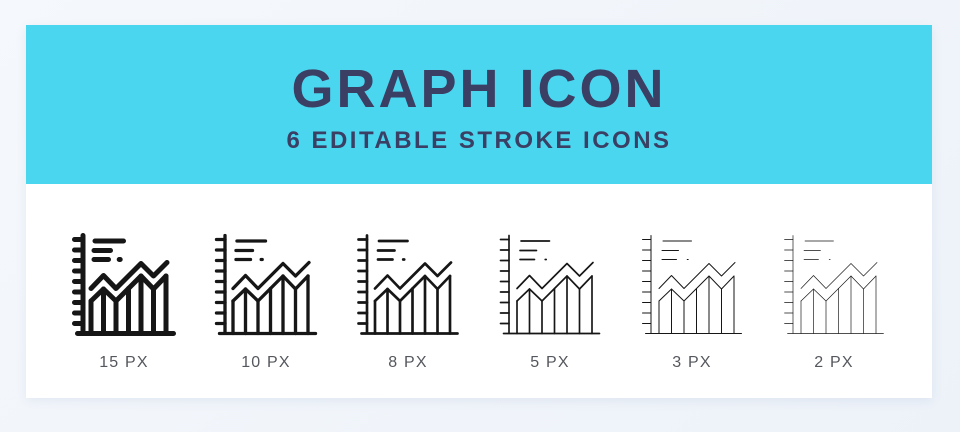 The image size is (960, 432). Describe the element at coordinates (124, 362) in the screenshot. I see `stroke-size-label: 15 PX` at that location.